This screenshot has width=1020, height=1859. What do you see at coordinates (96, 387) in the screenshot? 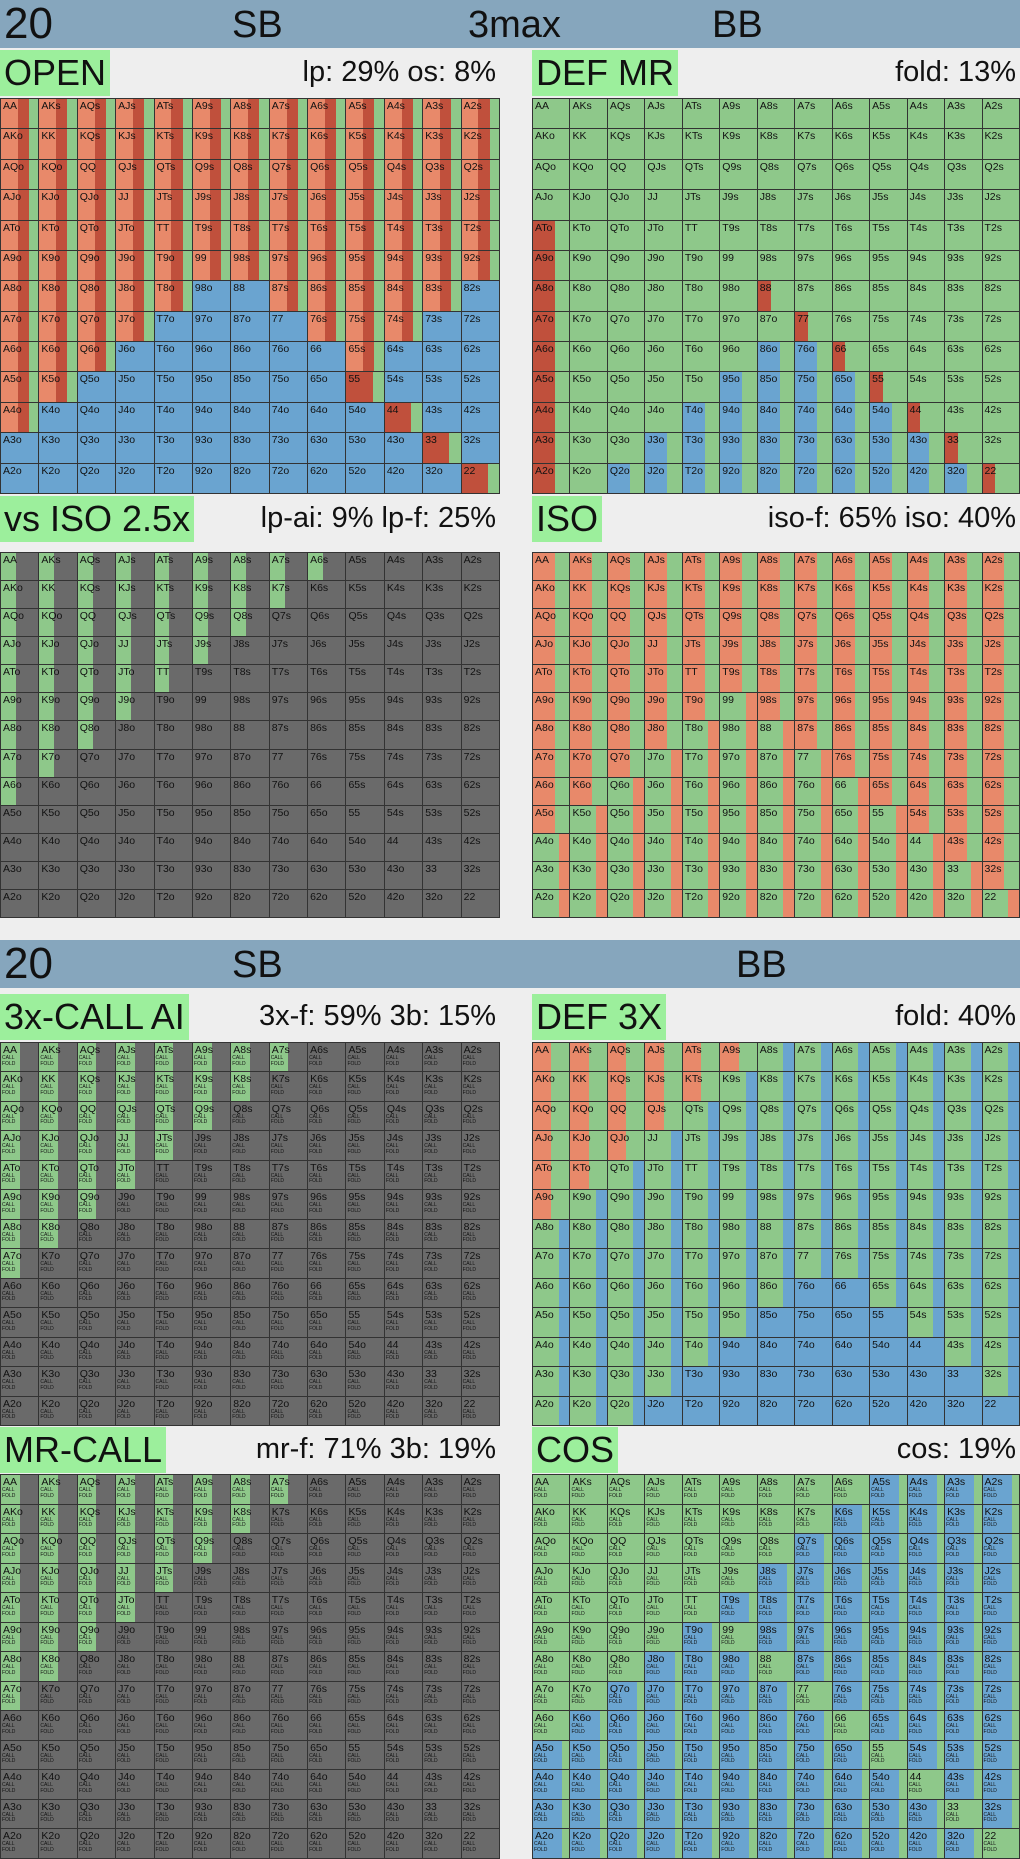
I see `hand-cell: Q5o` at bounding box center [96, 387].